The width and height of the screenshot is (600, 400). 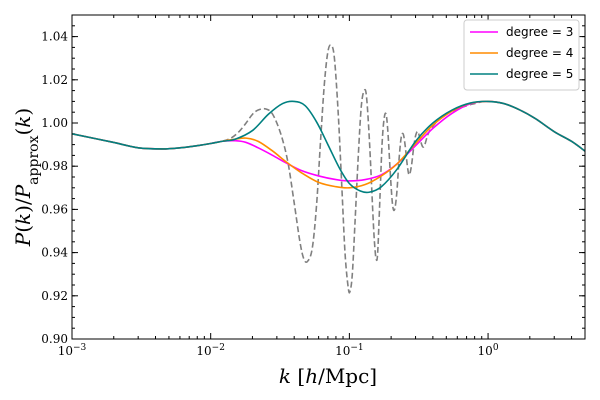 What do you see at coordinates (72, 350) in the screenshot?
I see `x-tick-label: 10⁻³` at bounding box center [72, 350].